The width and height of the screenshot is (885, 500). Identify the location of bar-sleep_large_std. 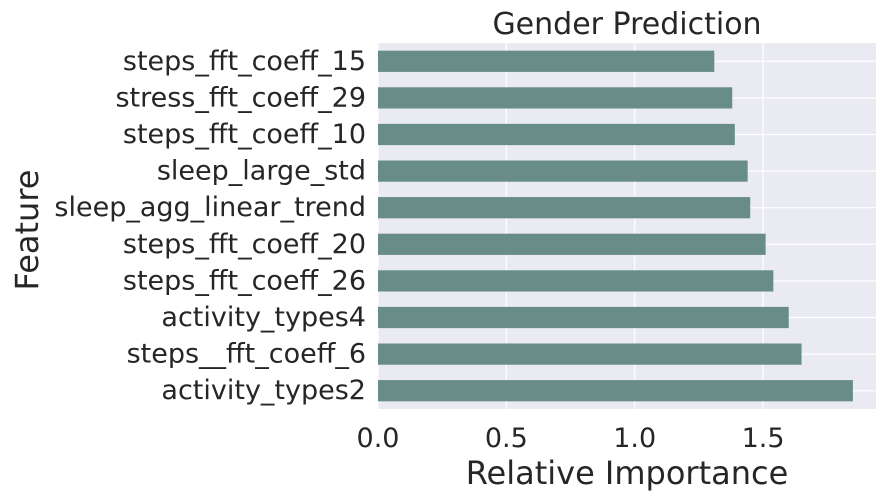
(563, 171).